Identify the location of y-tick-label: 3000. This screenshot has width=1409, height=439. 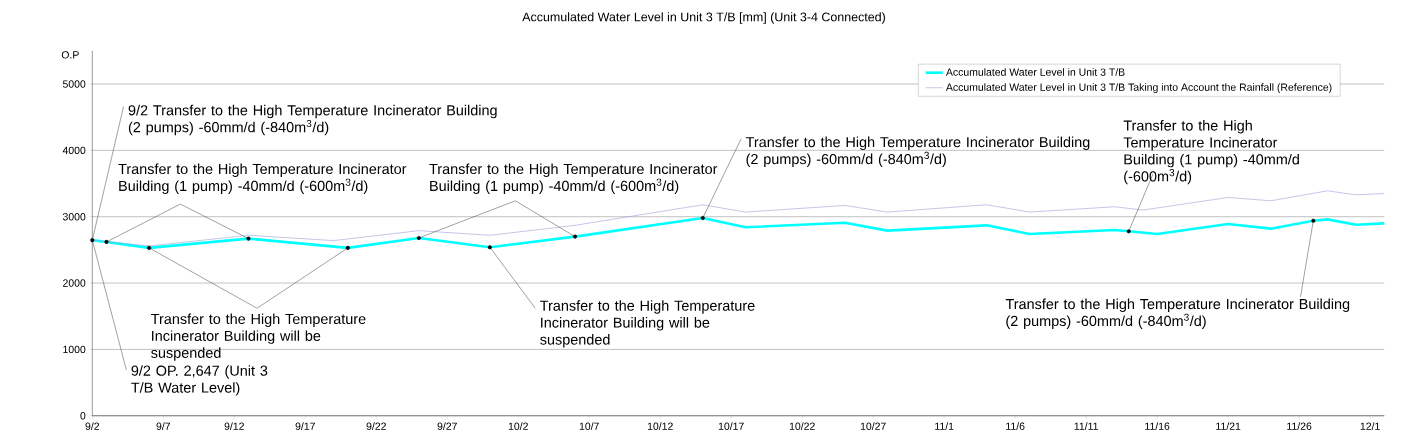
(74, 217).